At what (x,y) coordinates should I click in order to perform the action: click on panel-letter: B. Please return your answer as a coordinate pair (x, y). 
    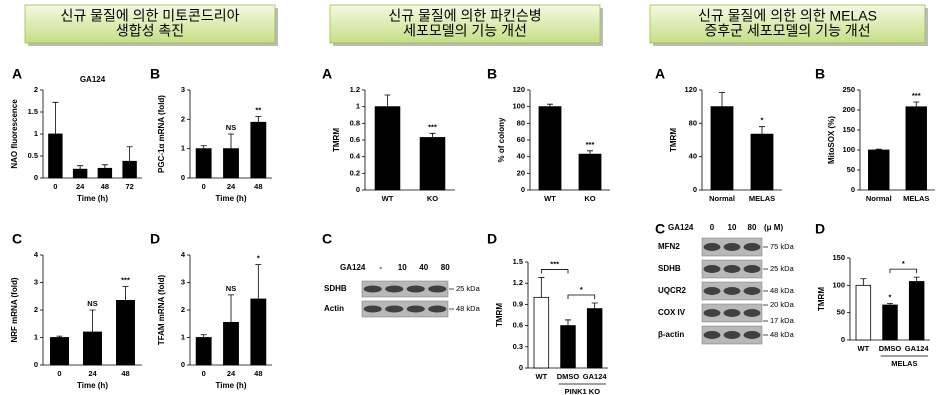
    Looking at the image, I should click on (820, 74).